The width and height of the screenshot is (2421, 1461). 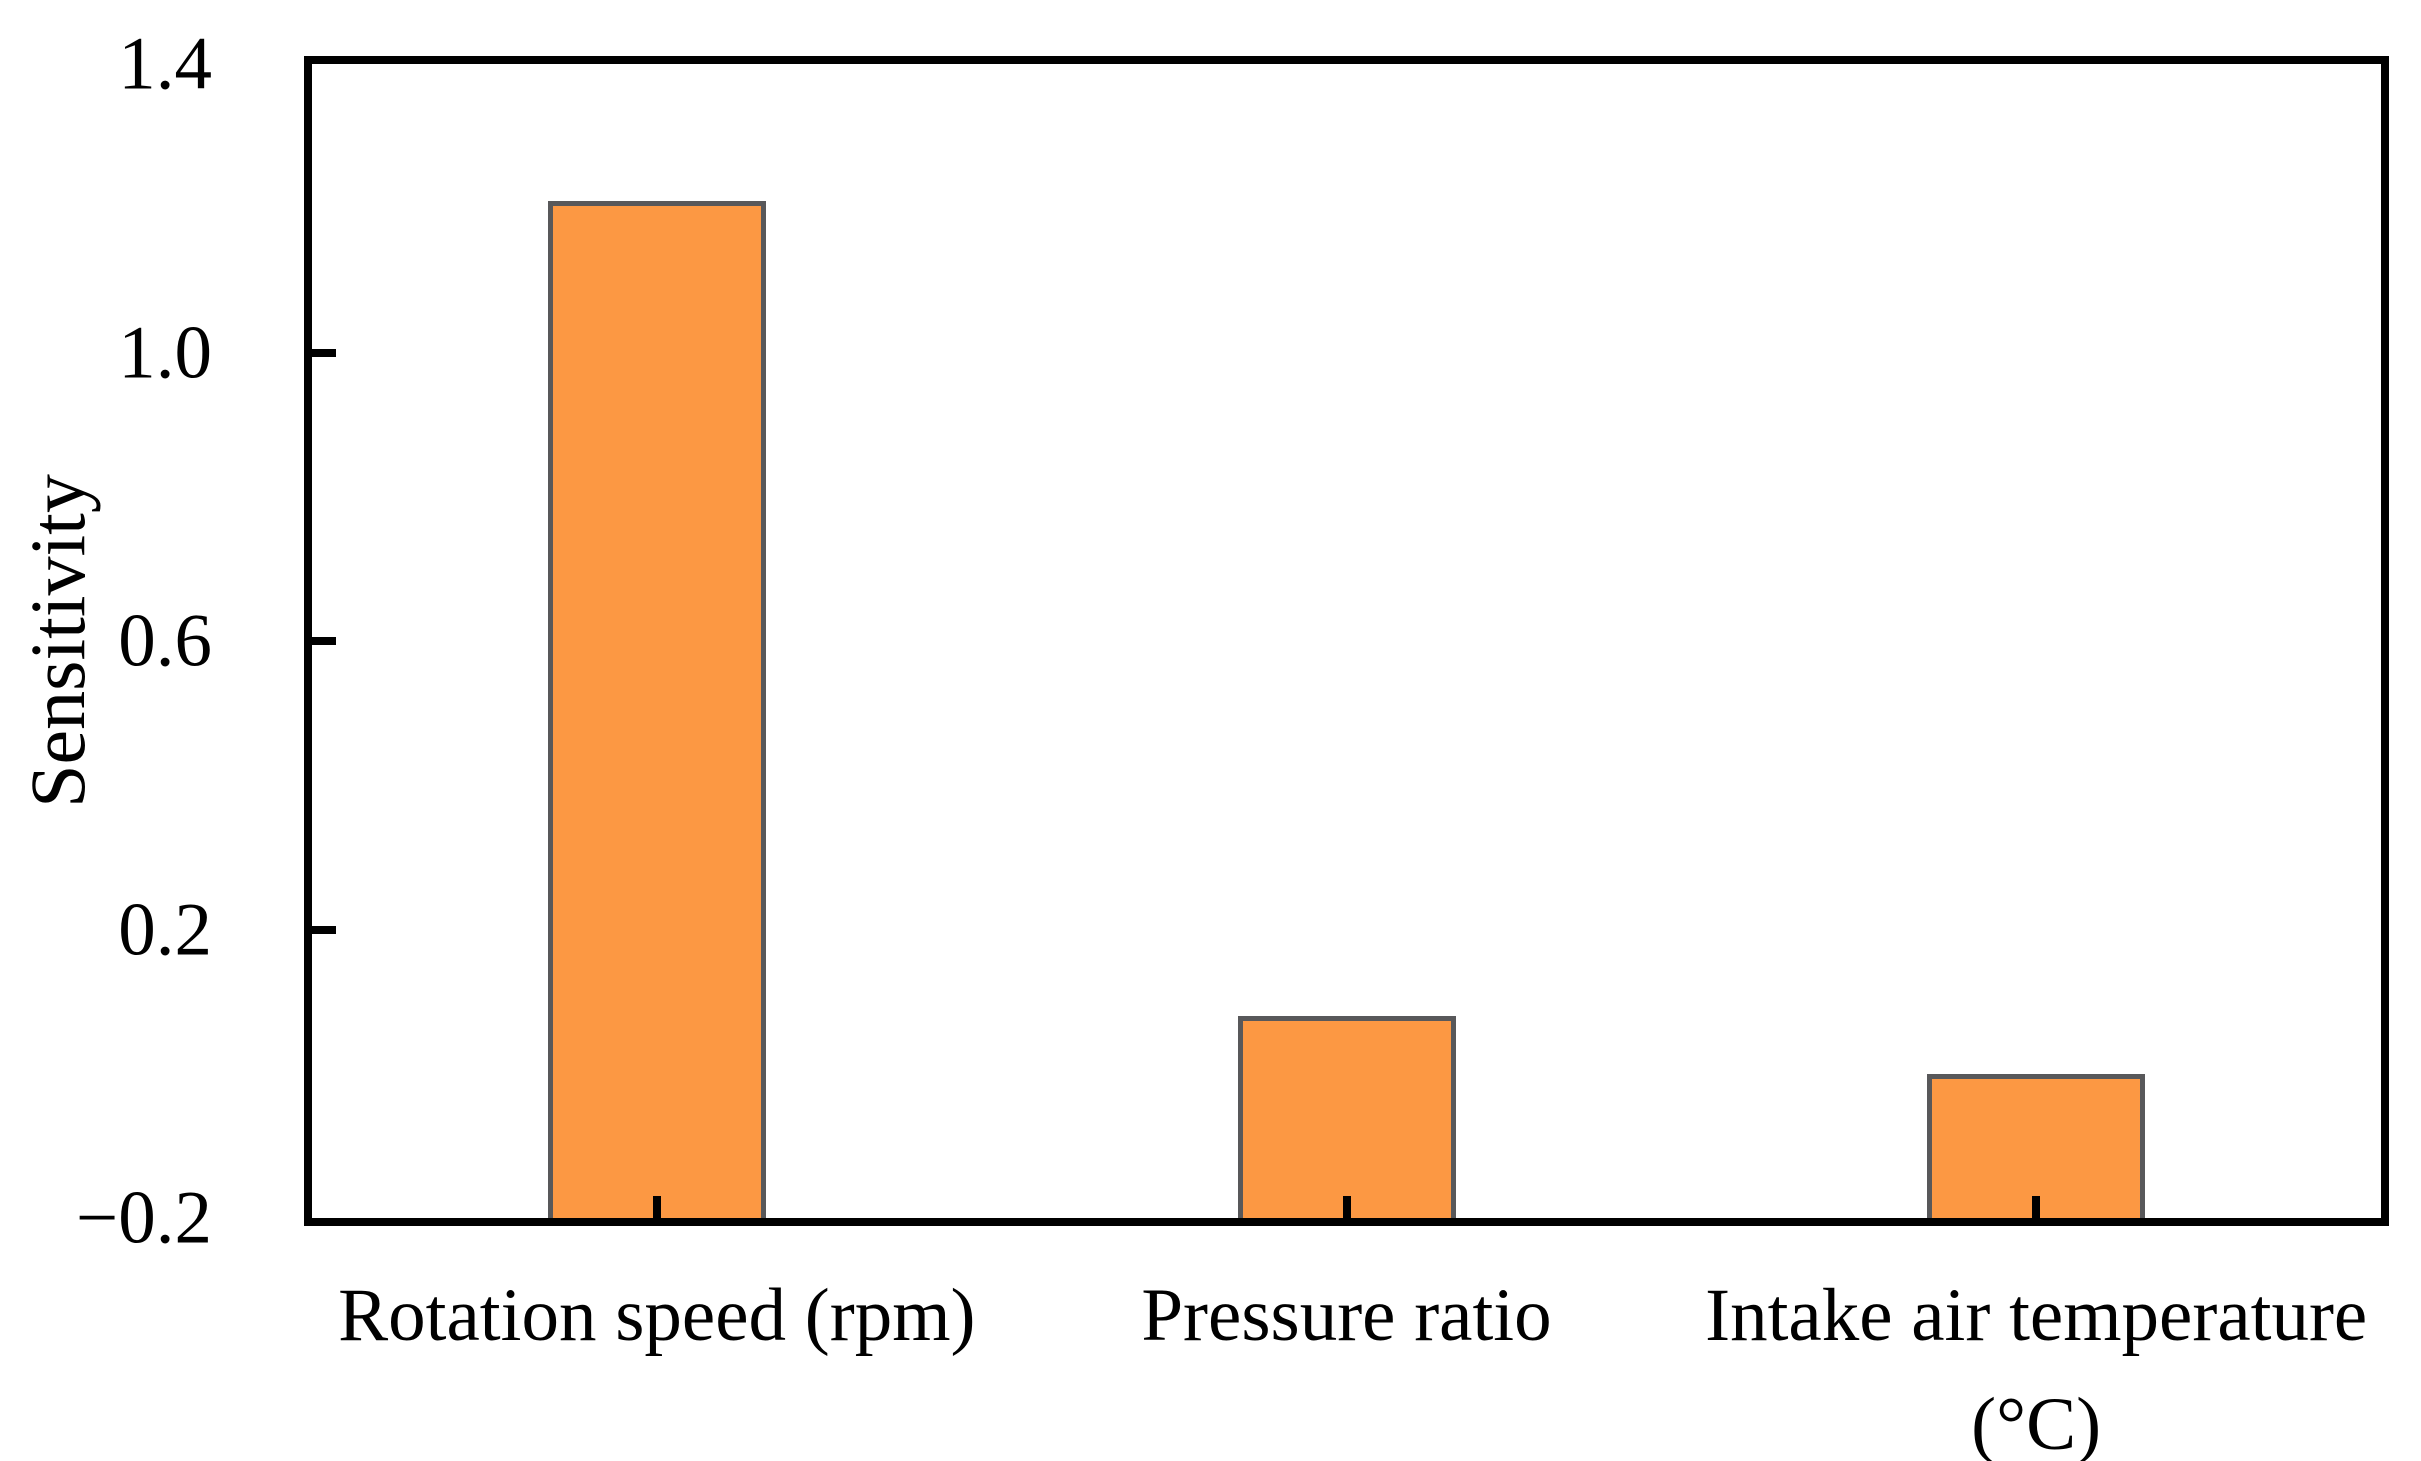 I want to click on y-axis-title: Sensitivity, so click(x=57, y=641).